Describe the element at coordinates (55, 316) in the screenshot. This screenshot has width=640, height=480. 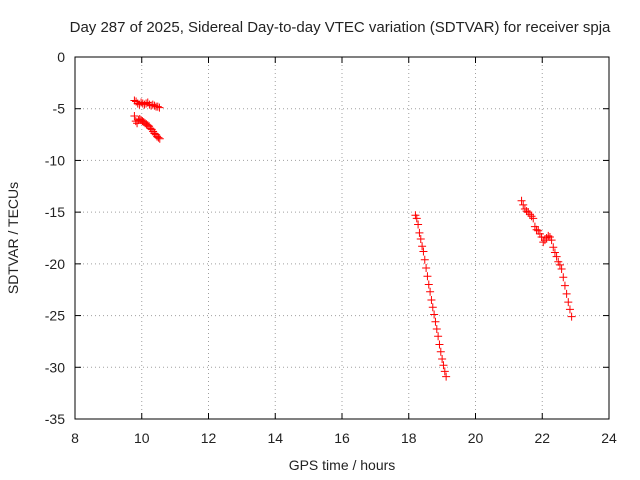
I see `y-tick-label: -25` at that location.